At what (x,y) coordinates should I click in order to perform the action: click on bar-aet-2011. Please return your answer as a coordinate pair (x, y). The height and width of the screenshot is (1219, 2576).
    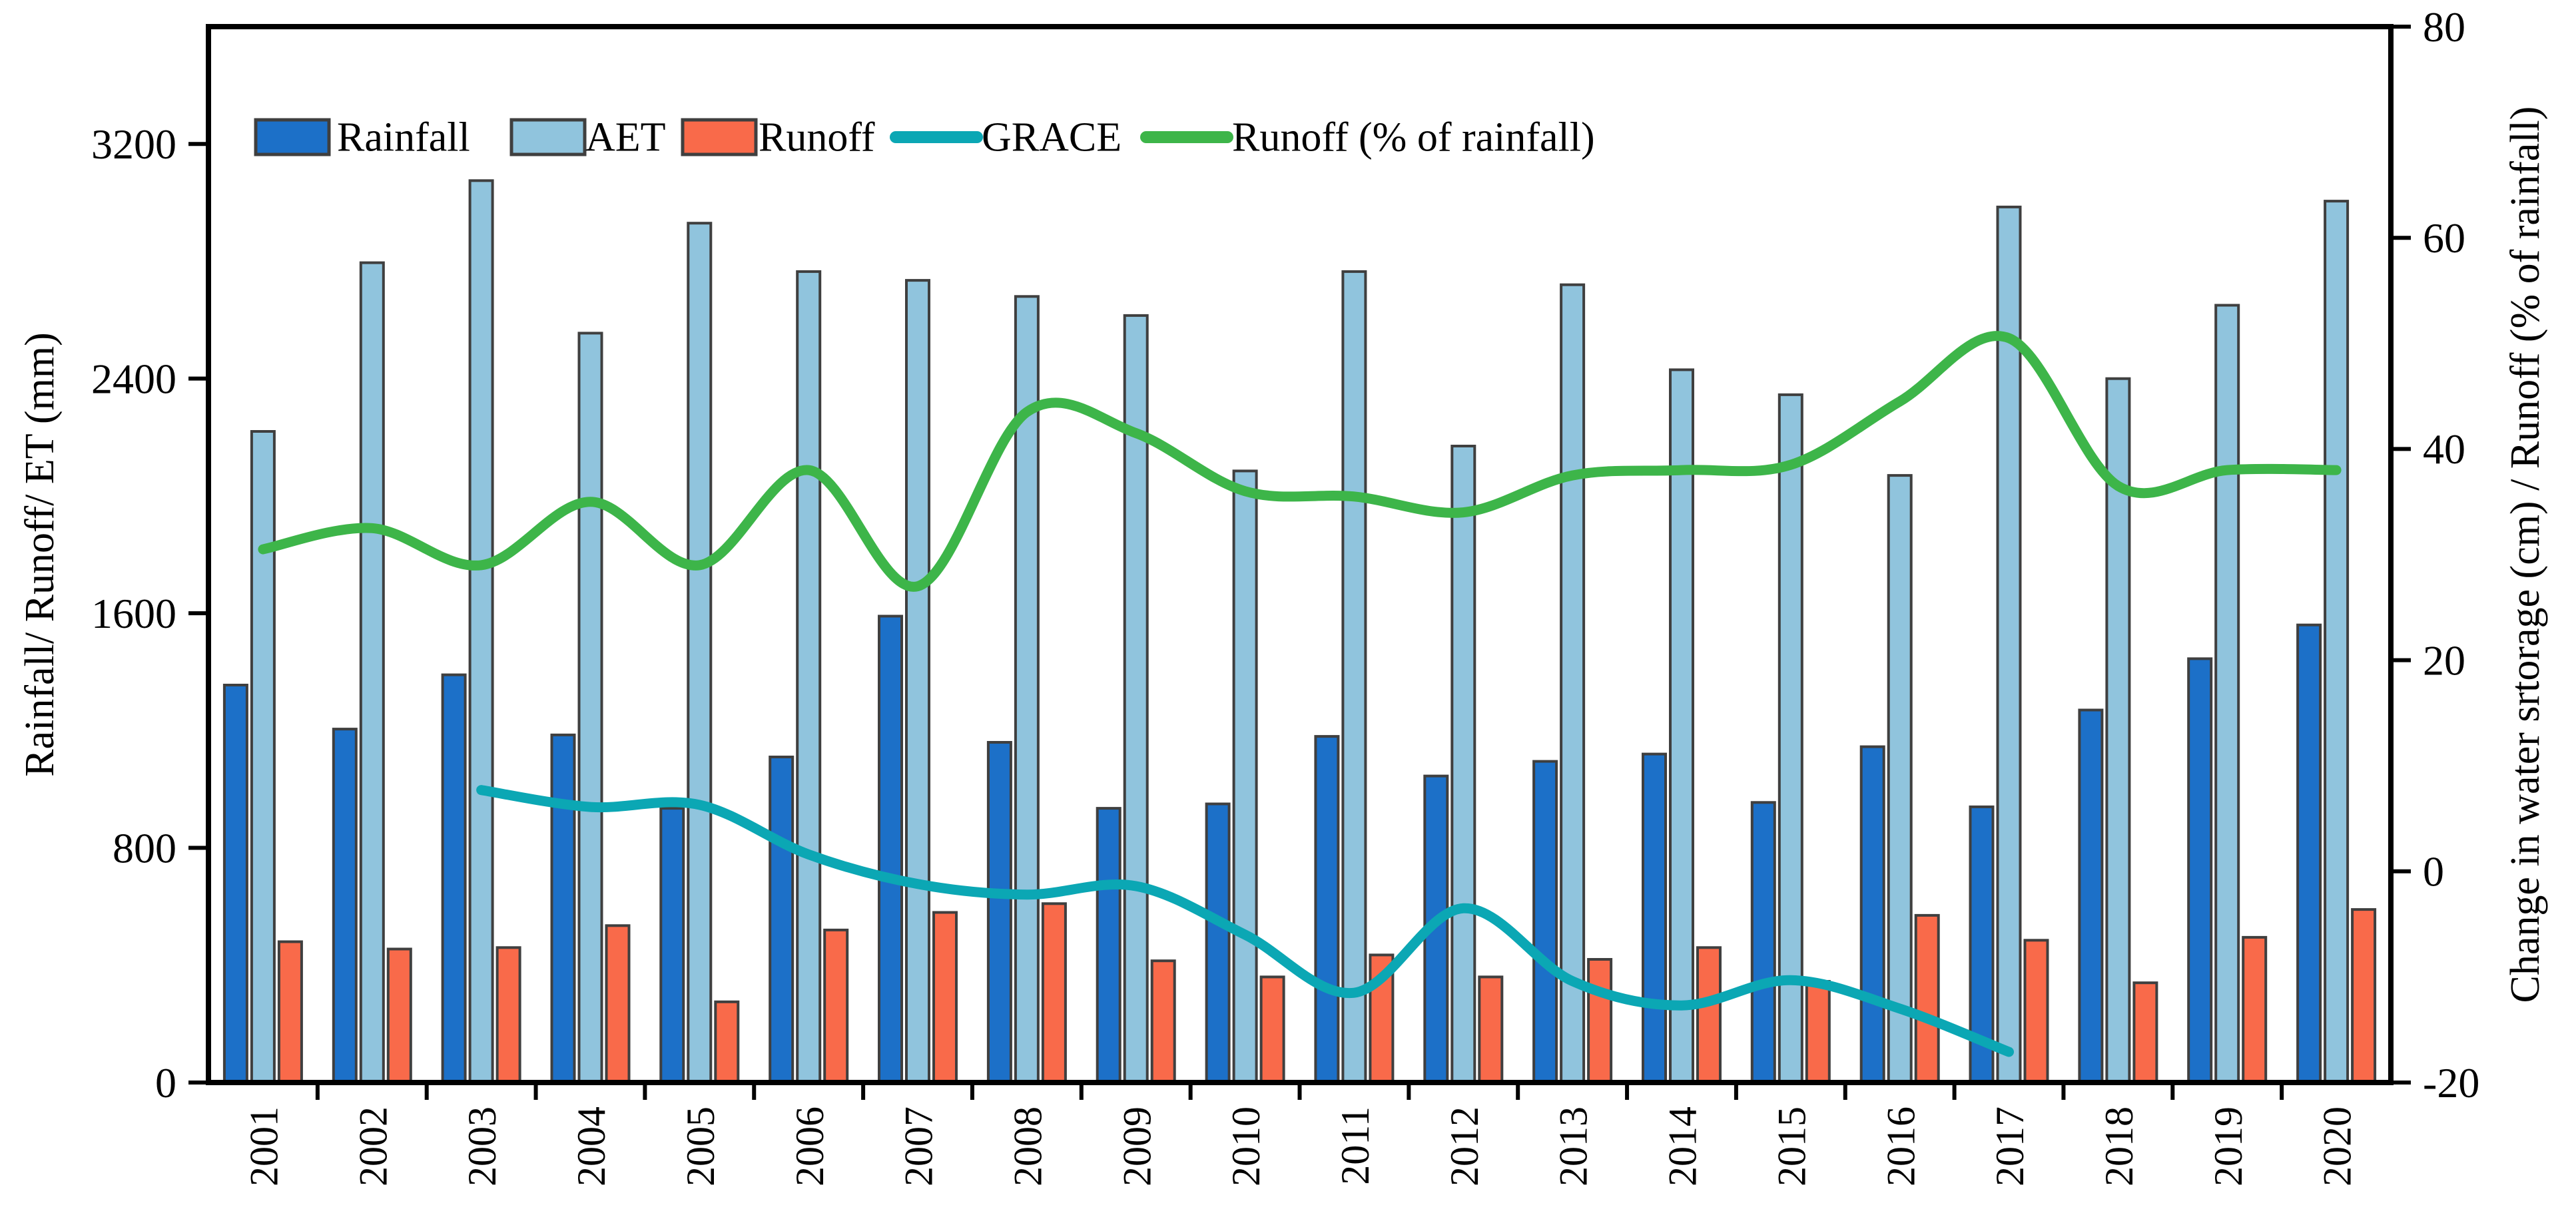
    Looking at the image, I should click on (1354, 677).